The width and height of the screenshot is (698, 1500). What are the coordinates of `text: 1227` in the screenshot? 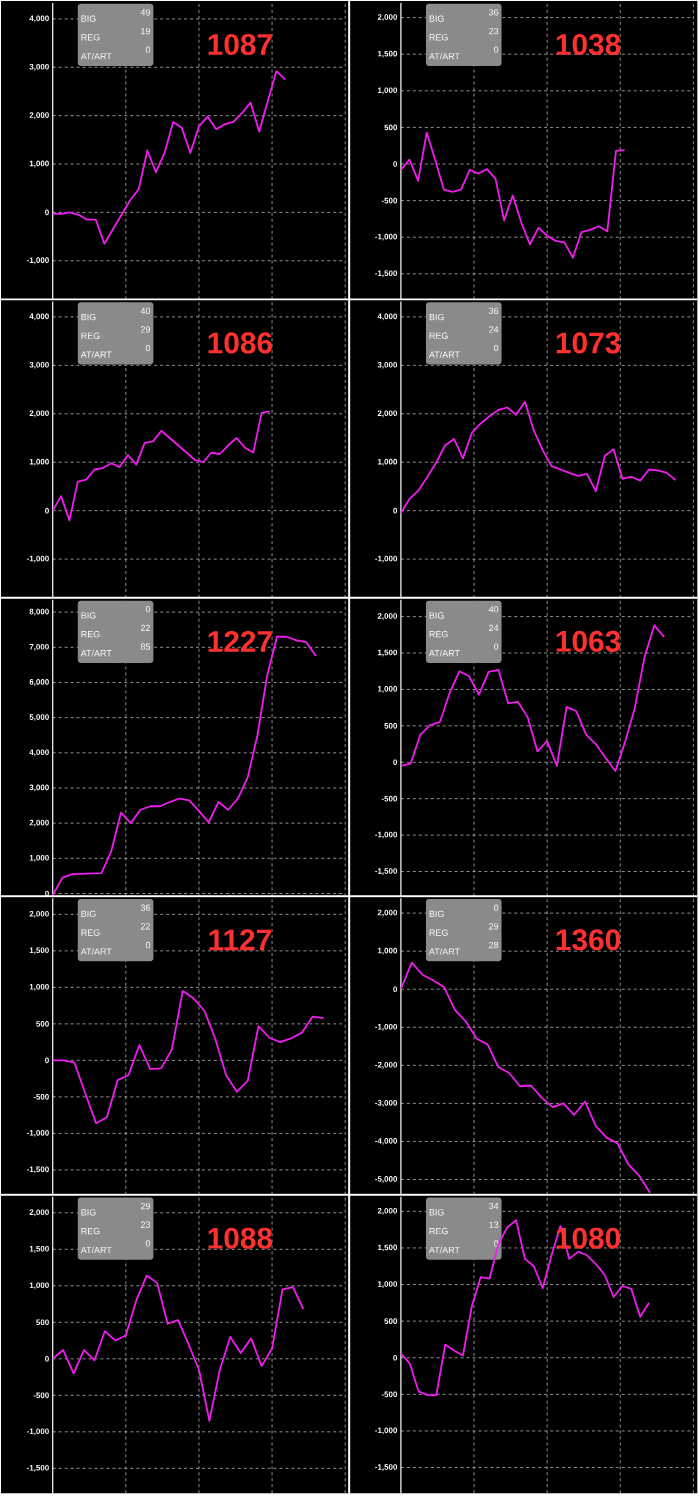 It's located at (240, 641).